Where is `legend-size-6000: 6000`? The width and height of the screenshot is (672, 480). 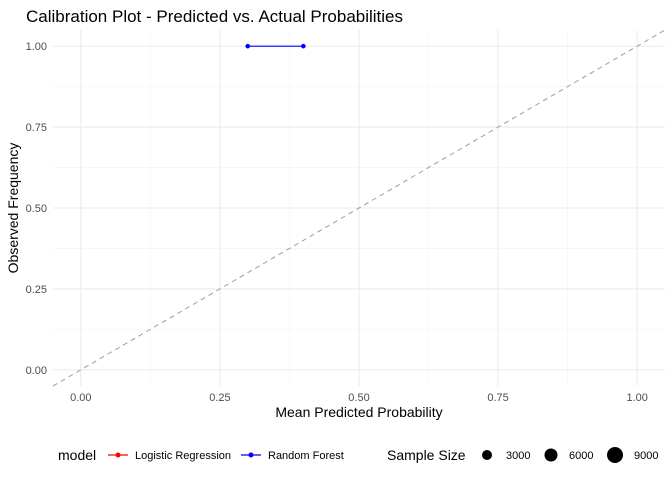 legend-size-6000: 6000 is located at coordinates (581, 456).